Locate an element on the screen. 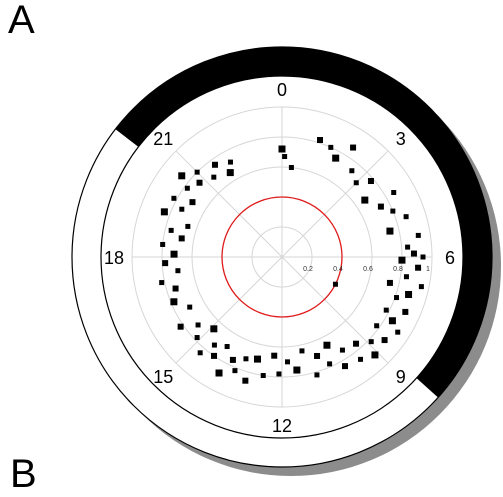 Image resolution: width=503 pixels, height=497 pixels. radial-tick-label: 0.6 is located at coordinates (368, 269).